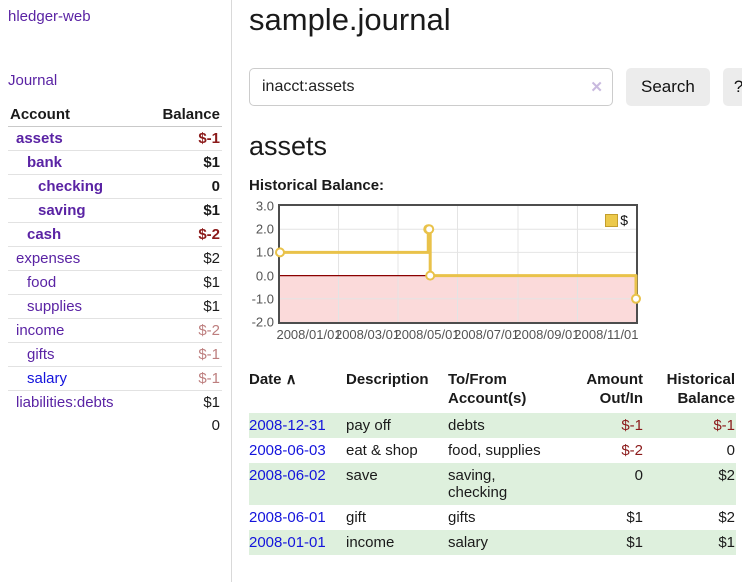  What do you see at coordinates (115, 354) in the screenshot?
I see `account-row: gifts $-1` at bounding box center [115, 354].